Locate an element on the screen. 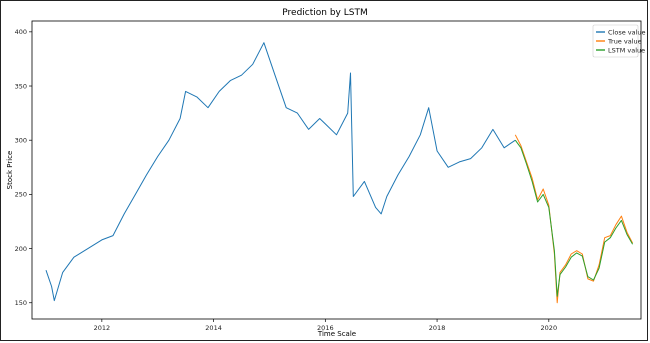  x-axis-ticks: 2012 2014 2016 2018 2020 is located at coordinates (326, 325).